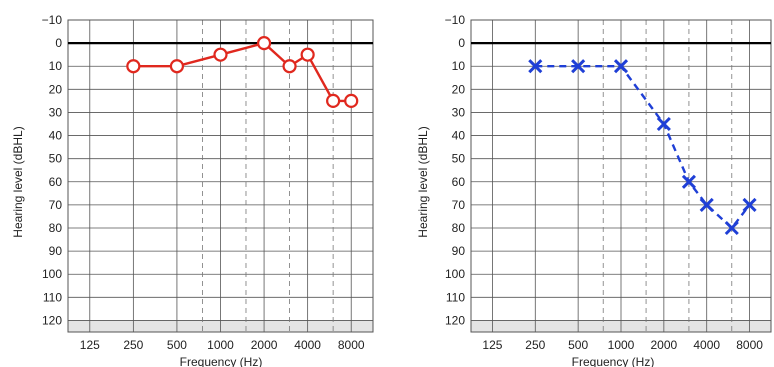 The height and width of the screenshot is (367, 774). What do you see at coordinates (459, 136) in the screenshot?
I see `right-y-tick-label: 40` at bounding box center [459, 136].